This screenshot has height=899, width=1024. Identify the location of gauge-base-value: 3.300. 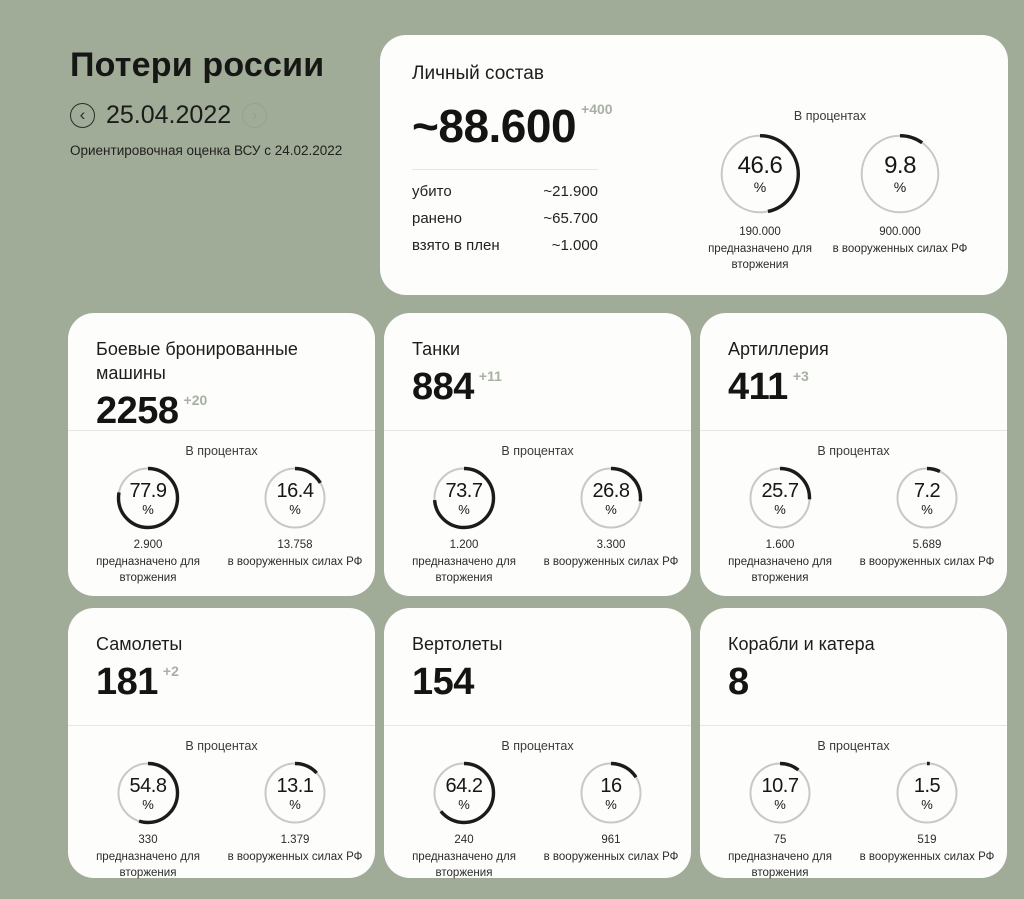
(611, 545).